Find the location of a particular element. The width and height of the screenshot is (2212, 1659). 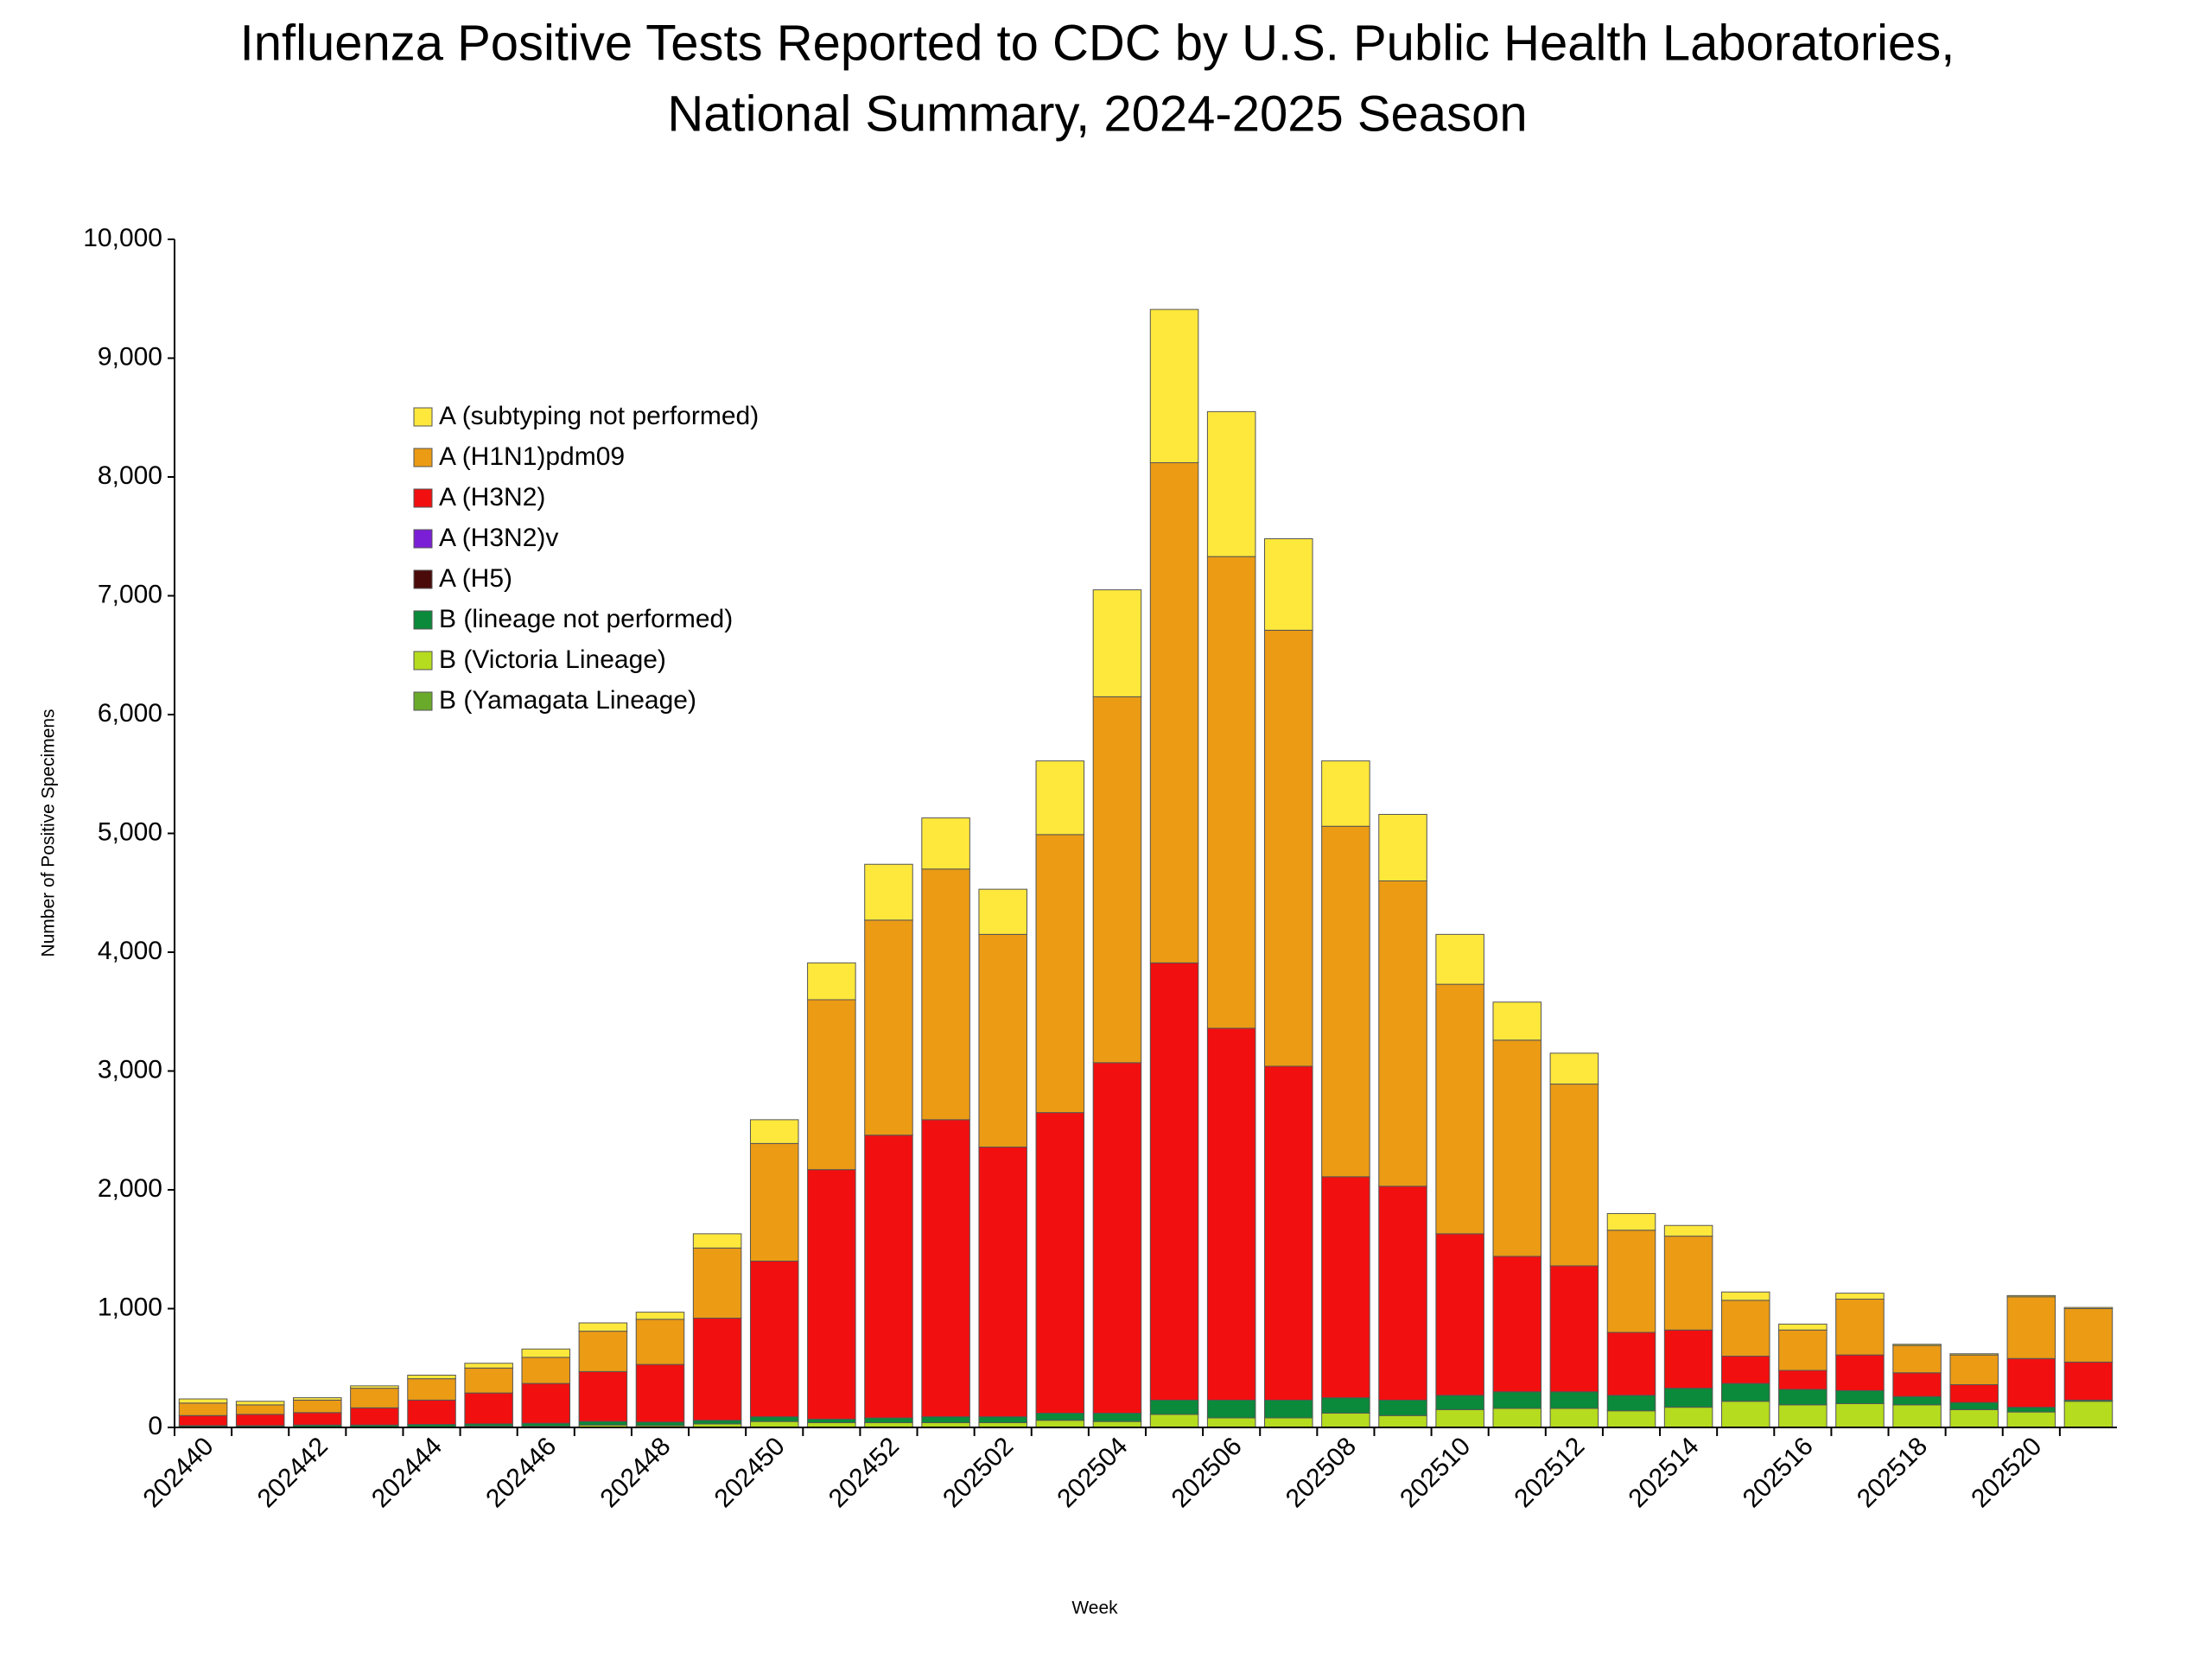

legend-label: A (H1N1)pdm09 is located at coordinates (532, 456).